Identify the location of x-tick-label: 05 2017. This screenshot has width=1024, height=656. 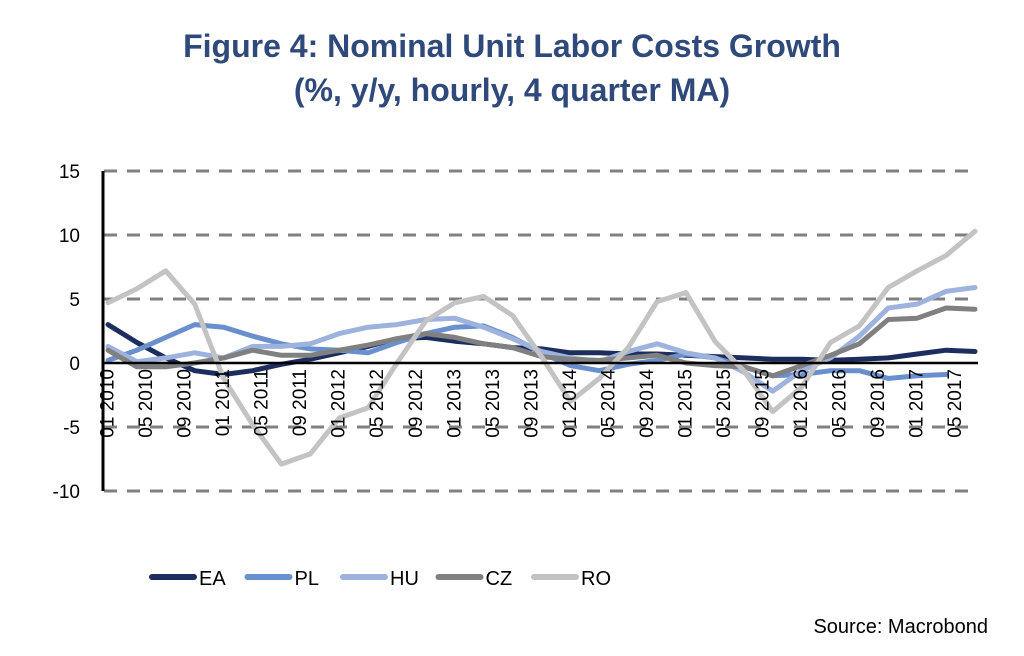
(955, 403).